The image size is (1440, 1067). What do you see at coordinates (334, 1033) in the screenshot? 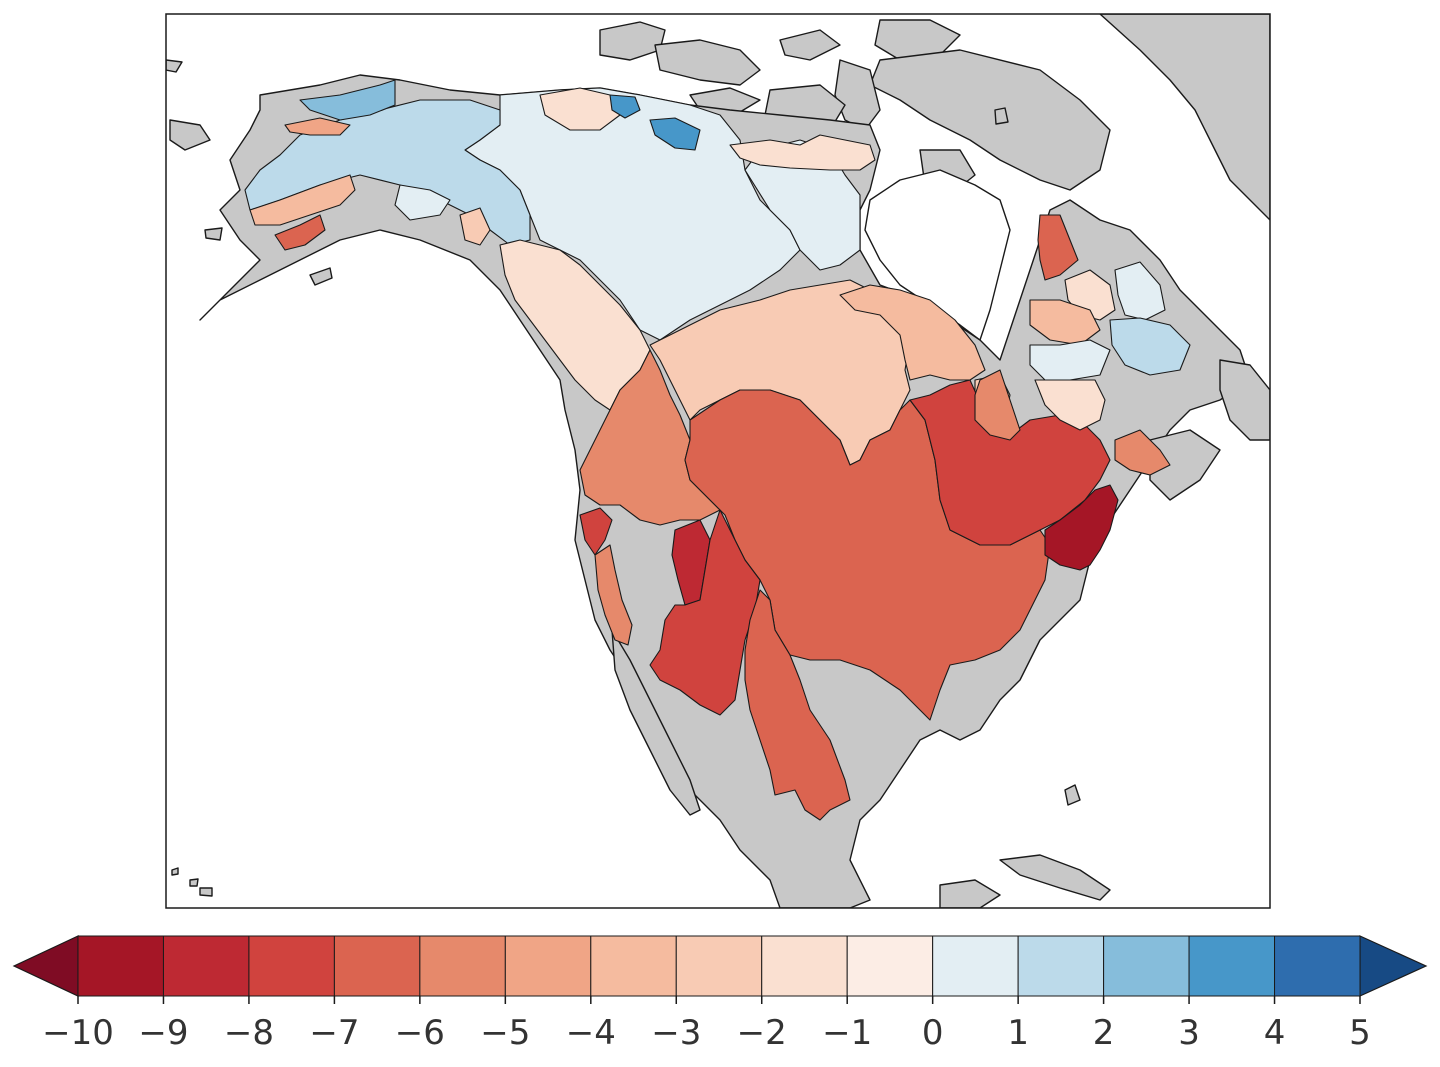
I see `colorbar-tick-label: −7` at bounding box center [334, 1033].